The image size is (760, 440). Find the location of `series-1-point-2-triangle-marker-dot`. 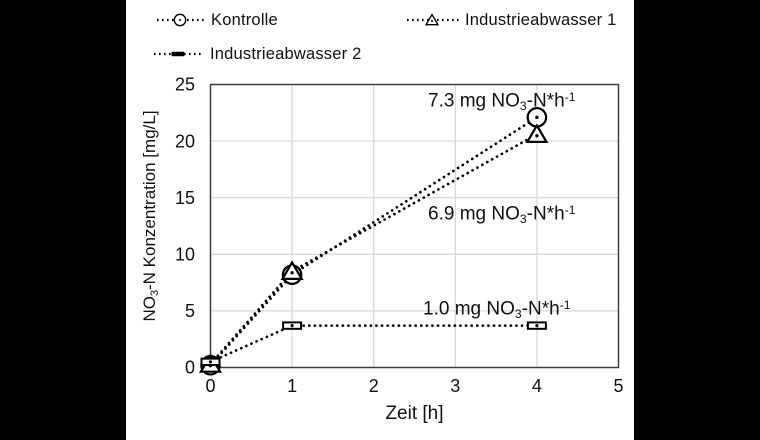

series-1-point-2-triangle-marker-dot is located at coordinates (537, 136).